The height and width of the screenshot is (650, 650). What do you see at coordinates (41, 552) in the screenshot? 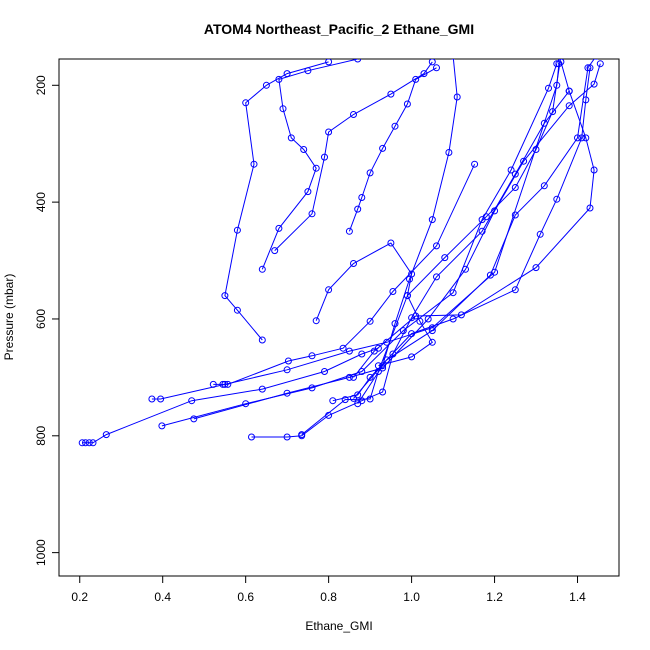
I see `y-tick-label: 1000` at bounding box center [41, 552].